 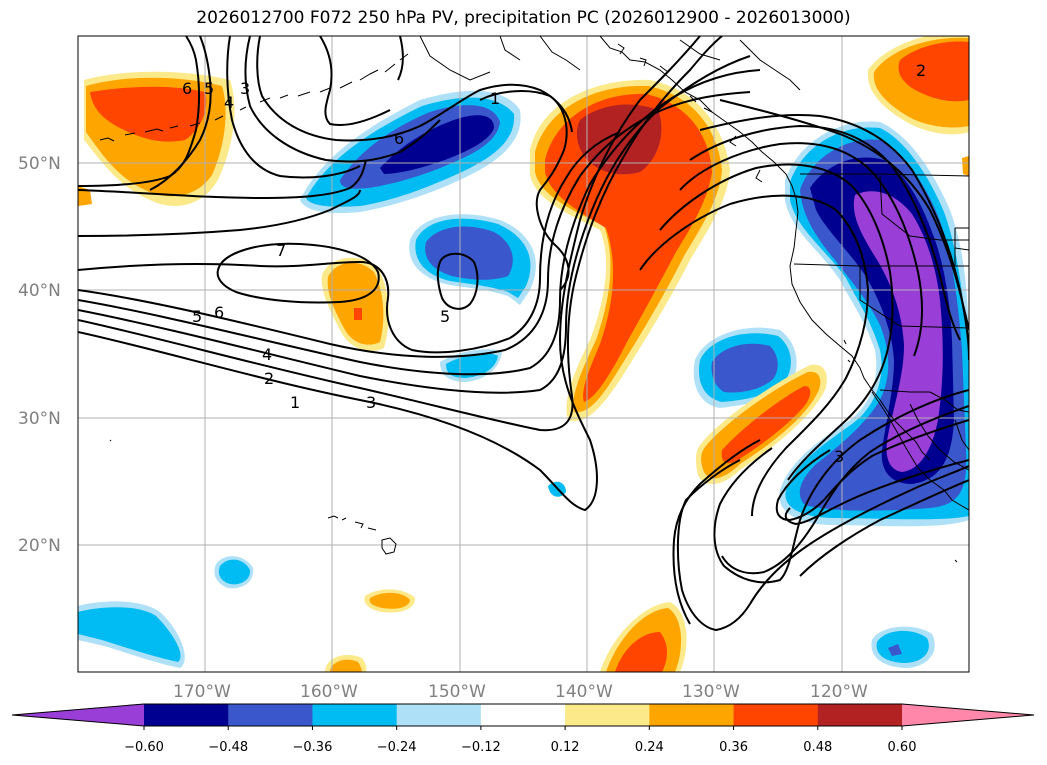 What do you see at coordinates (399, 138) in the screenshot?
I see `contour-label-6b: 6` at bounding box center [399, 138].